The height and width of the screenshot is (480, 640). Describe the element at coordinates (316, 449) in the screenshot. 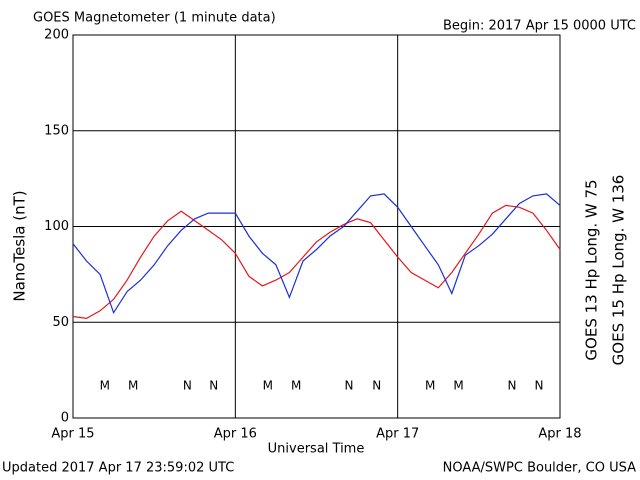

I see `x-axis-label: Universal Time` at that location.